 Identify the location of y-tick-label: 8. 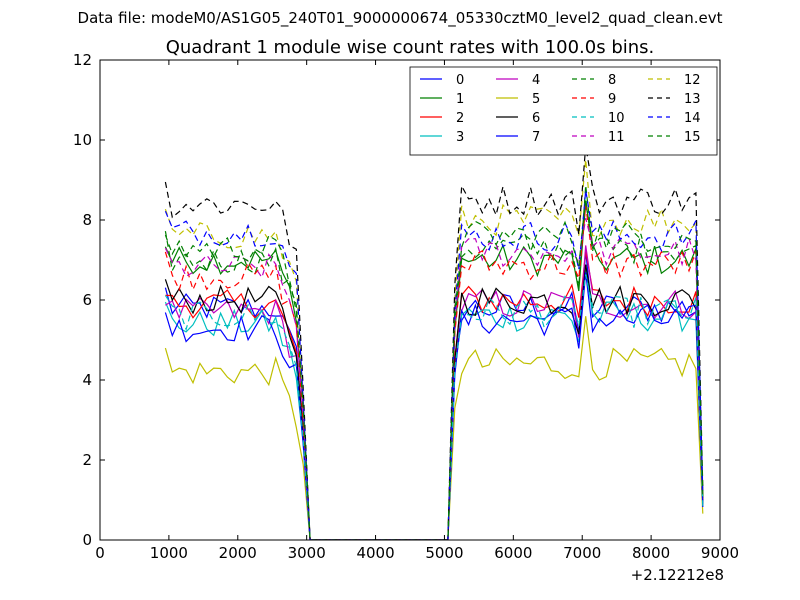
(87, 220).